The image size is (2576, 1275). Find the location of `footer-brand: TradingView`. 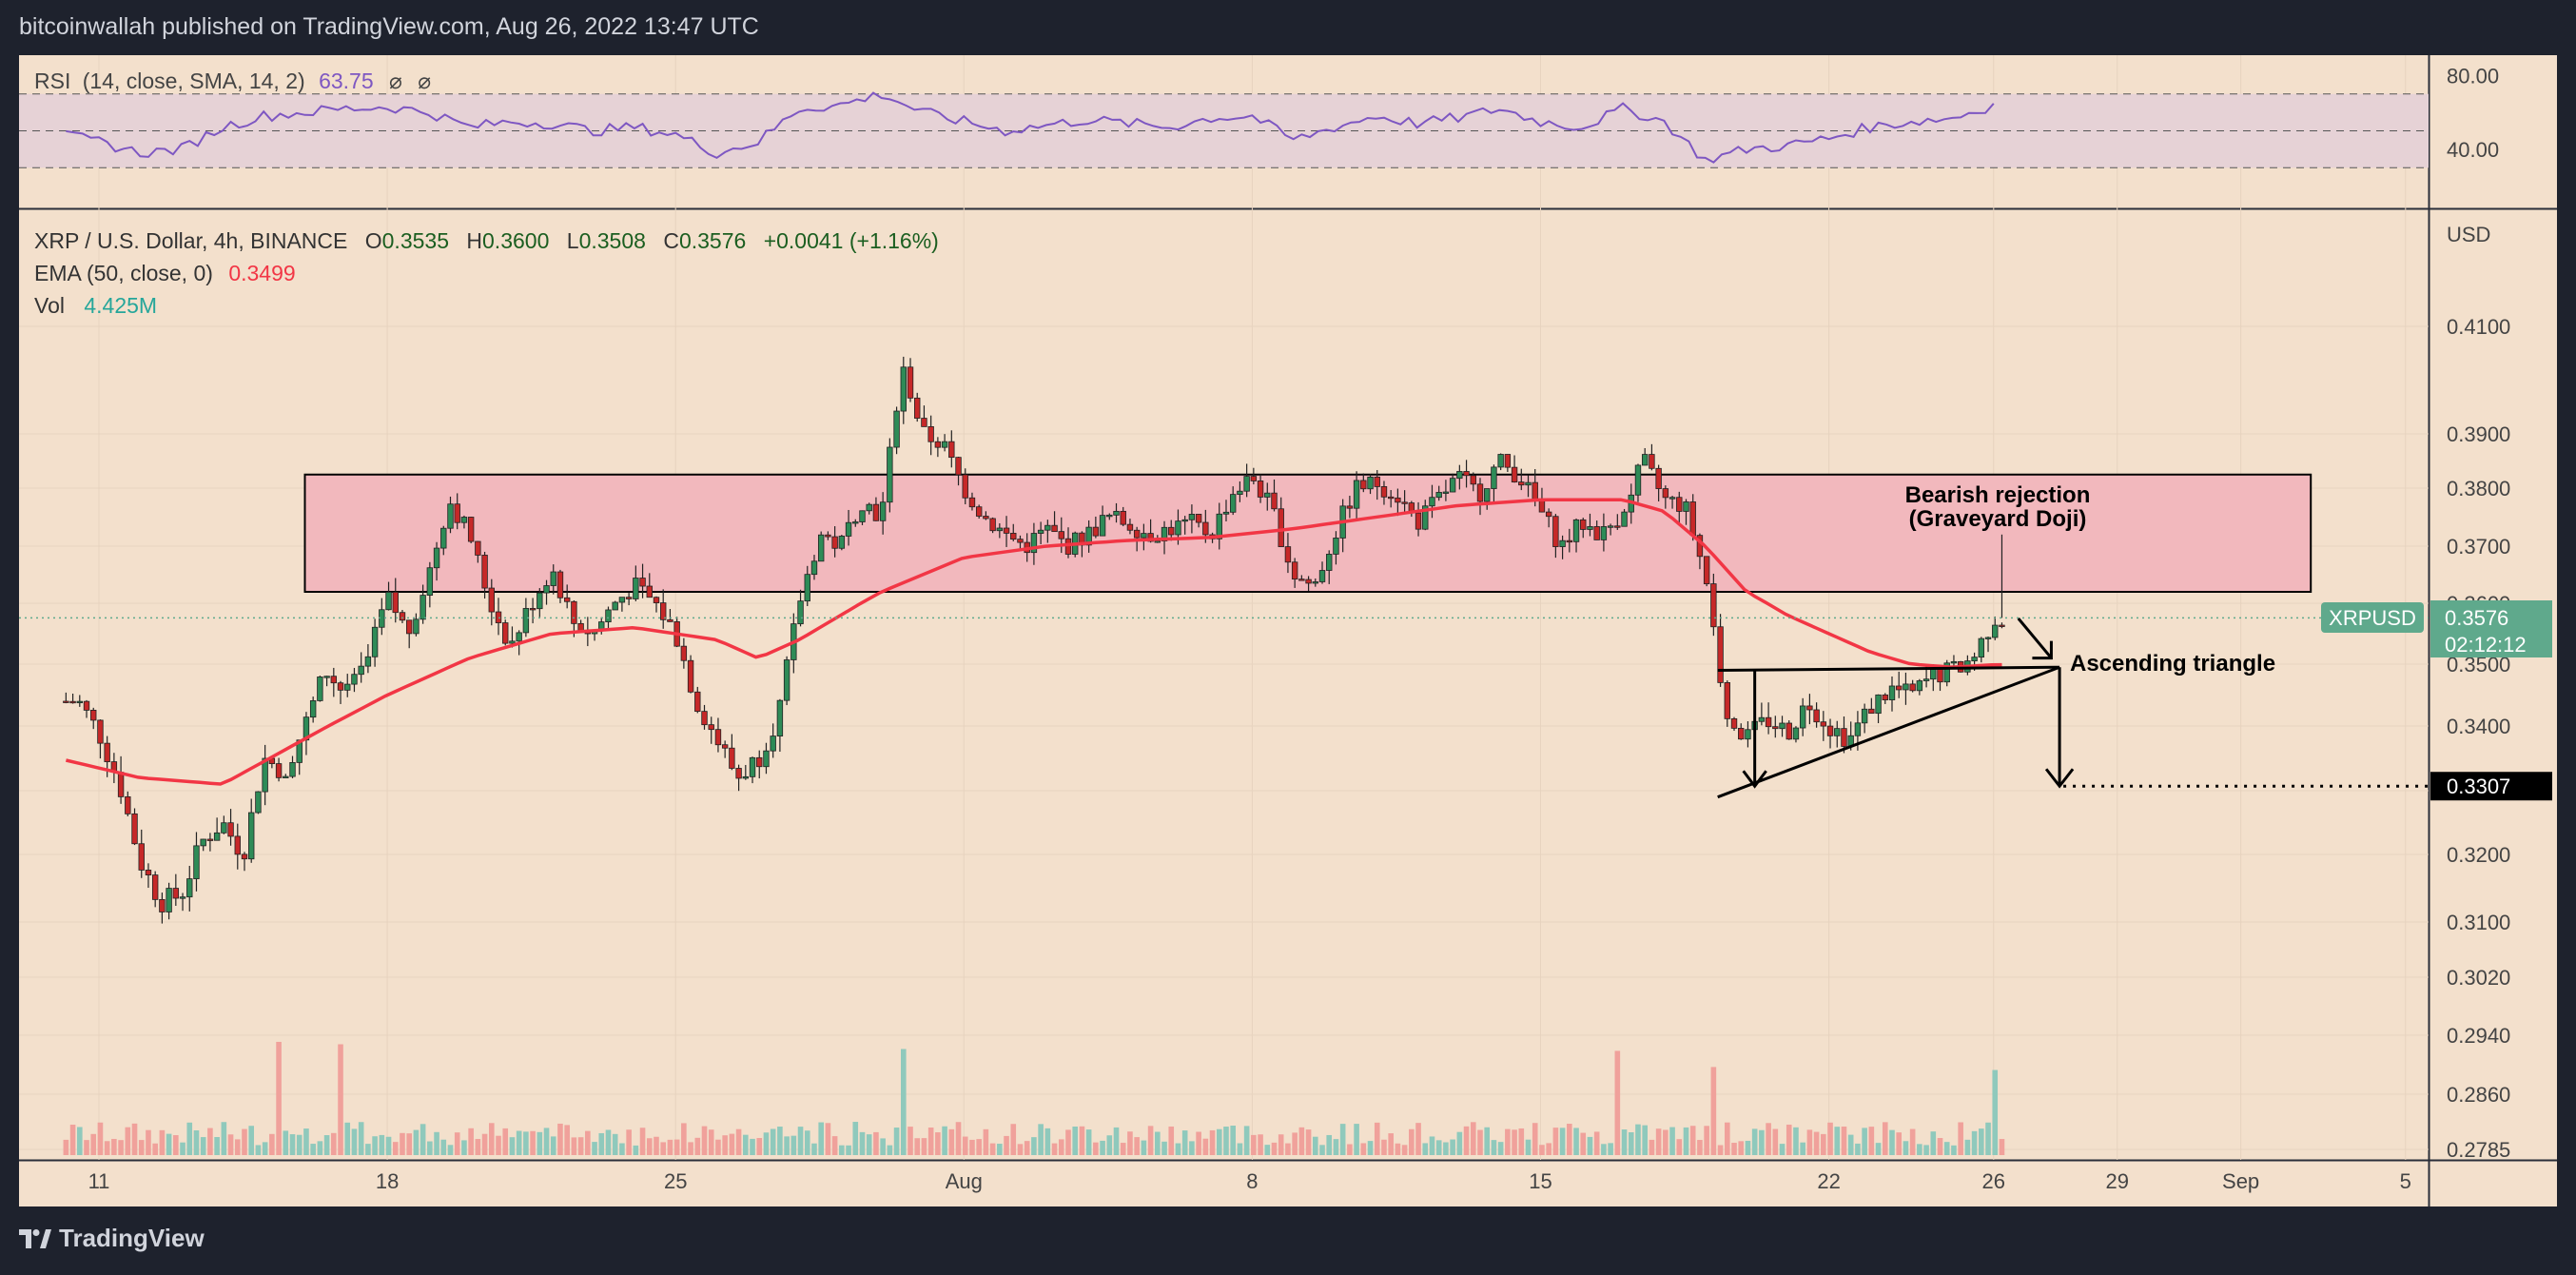

footer-brand: TradingView is located at coordinates (112, 1239).